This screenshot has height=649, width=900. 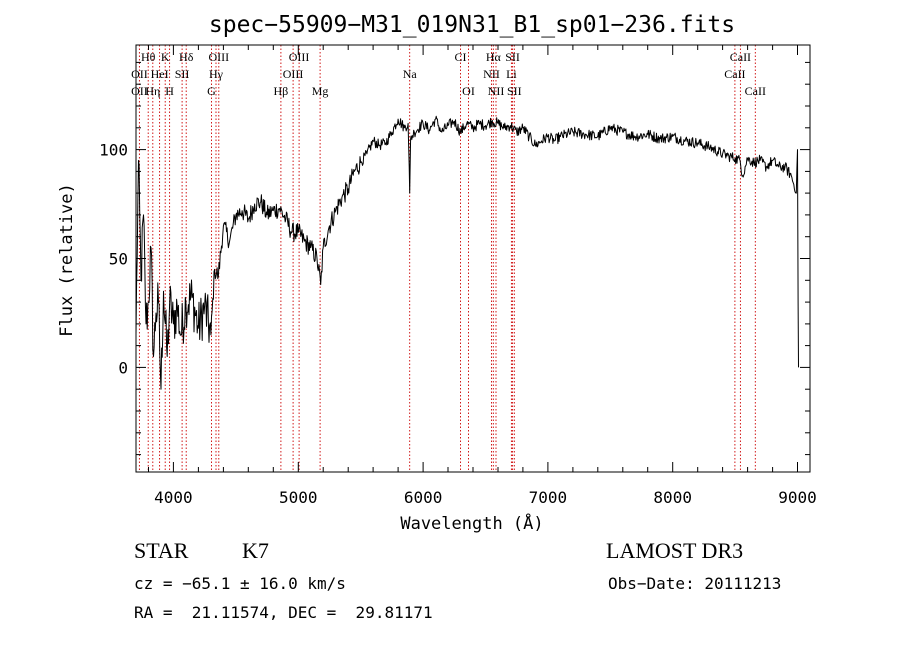 I want to click on spectral-subclass: K7, so click(x=255, y=550).